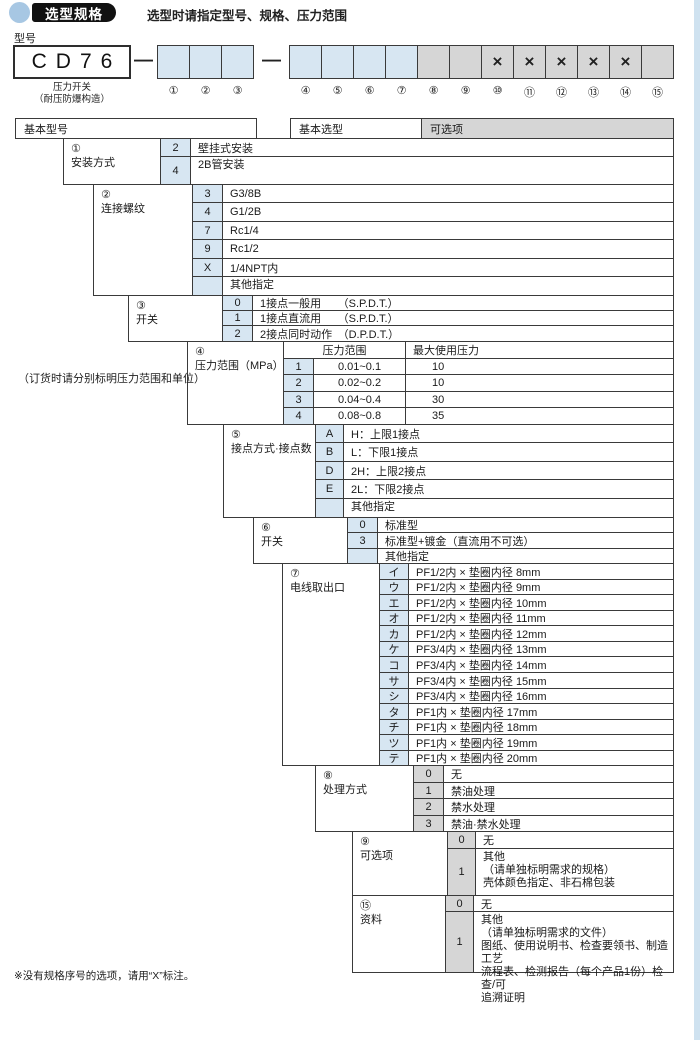 The image size is (700, 1040). What do you see at coordinates (394, 711) in the screenshot?
I see `row-code-cell: タ` at bounding box center [394, 711].